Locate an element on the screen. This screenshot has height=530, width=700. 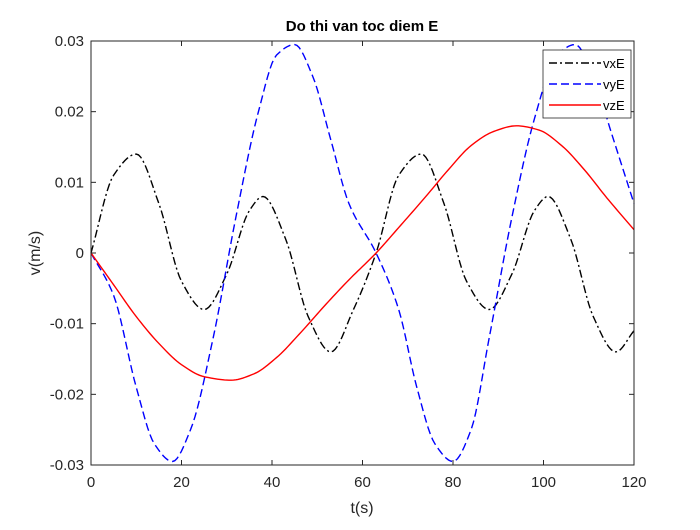
x-tick-label: 120 is located at coordinates (633, 482).